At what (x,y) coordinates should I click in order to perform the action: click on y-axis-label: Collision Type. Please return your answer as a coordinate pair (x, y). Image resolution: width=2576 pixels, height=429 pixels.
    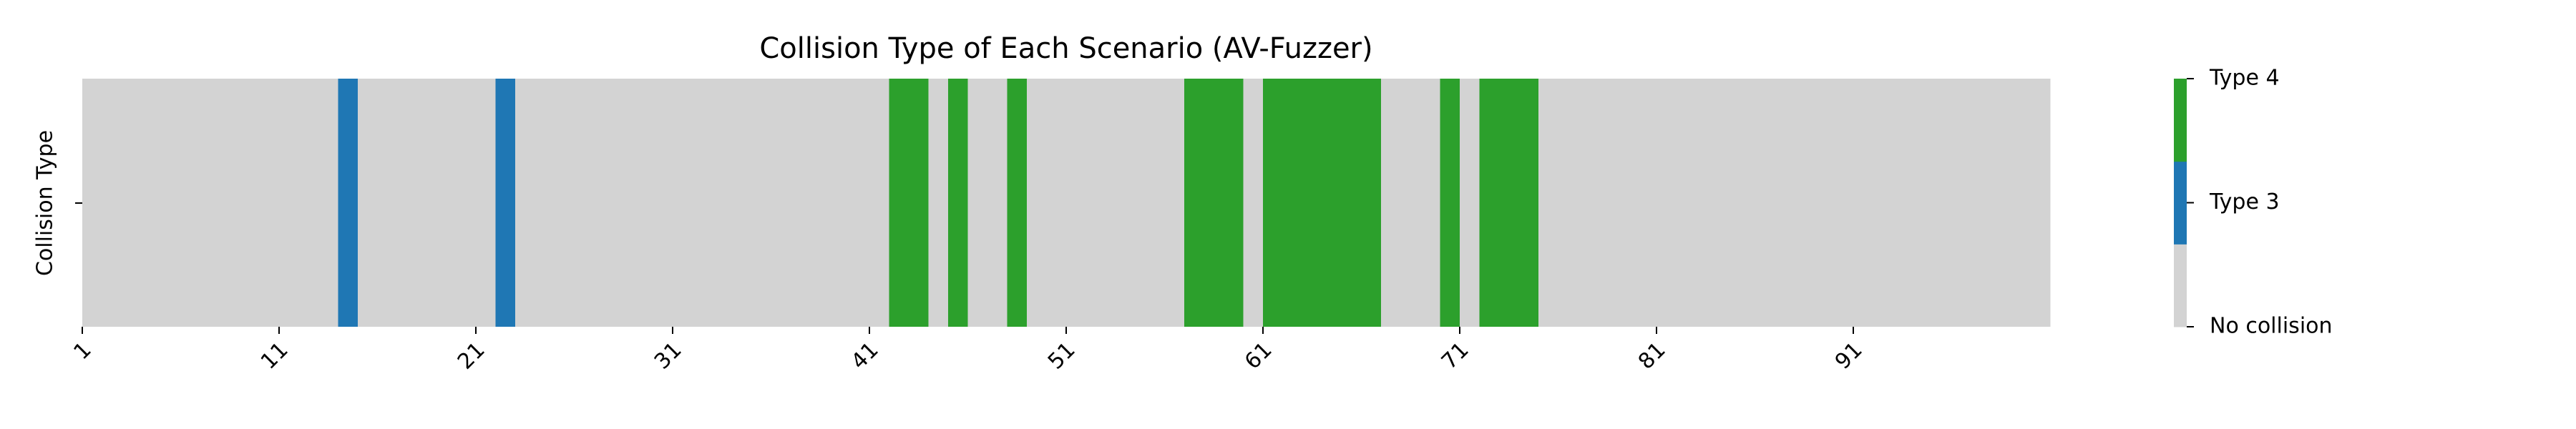
    Looking at the image, I should click on (45, 203).